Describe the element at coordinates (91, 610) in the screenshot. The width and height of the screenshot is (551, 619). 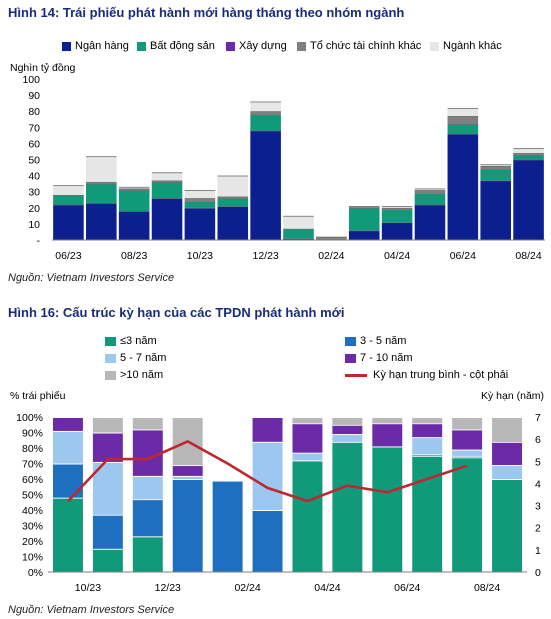
I see `chart2-source: Nguồn: Vietnam Investors Service` at that location.